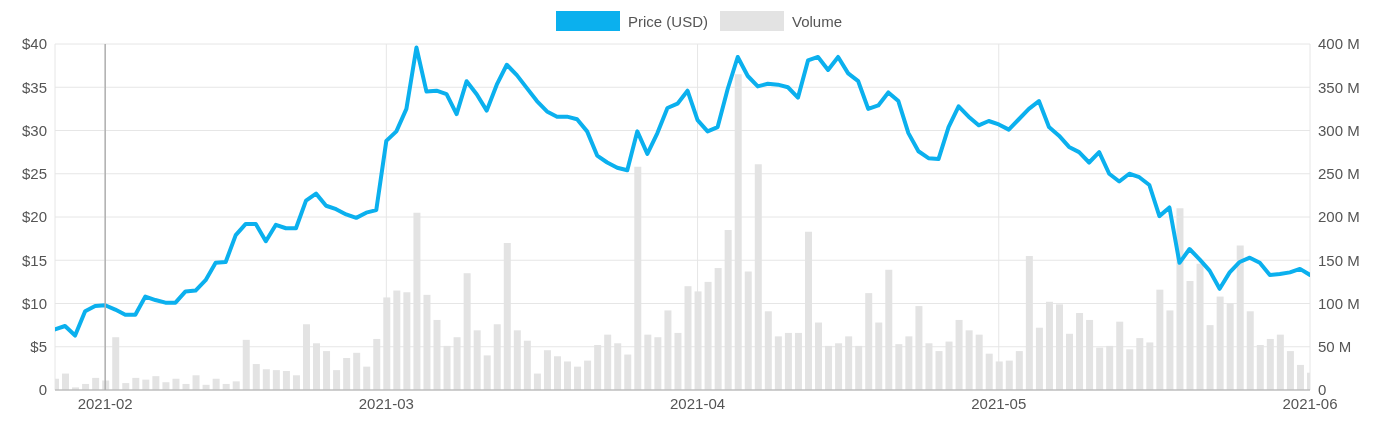 The image size is (1398, 437). What do you see at coordinates (698, 403) in the screenshot?
I see `x-tick-label: 2021-04` at bounding box center [698, 403].